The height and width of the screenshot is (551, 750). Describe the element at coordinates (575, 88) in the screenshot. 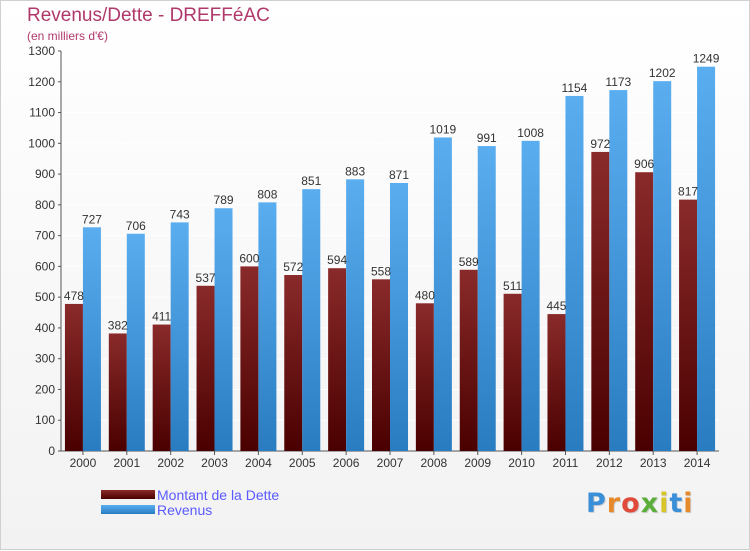

I see `data-label-revenus: 1154` at that location.